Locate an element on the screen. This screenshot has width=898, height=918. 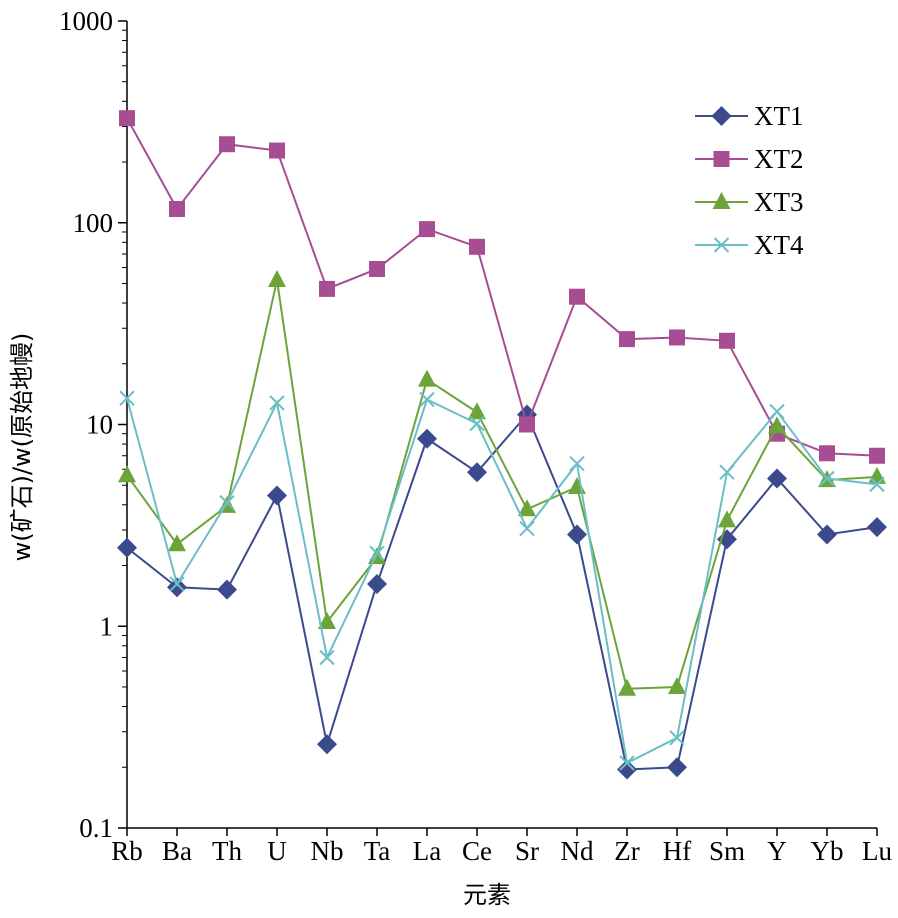
x-tick-label: Rb is located at coordinates (127, 851).